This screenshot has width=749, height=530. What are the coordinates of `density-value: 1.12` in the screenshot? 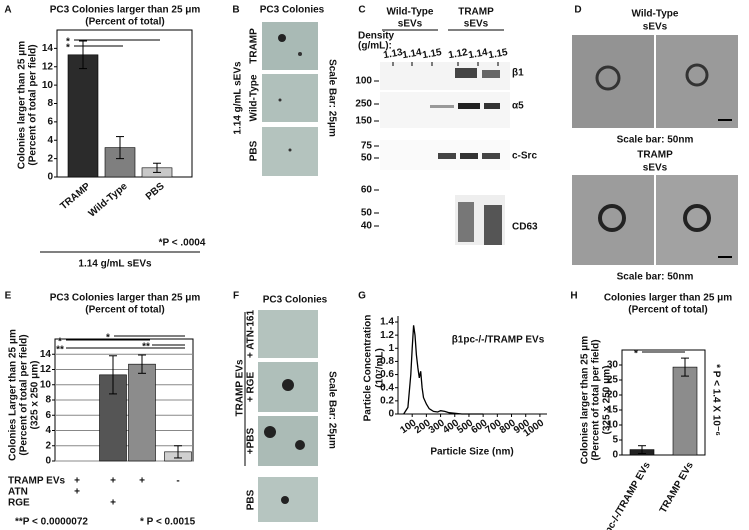 It's located at (458, 54).